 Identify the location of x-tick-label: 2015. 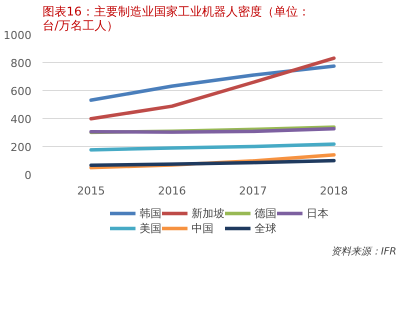
(91, 191).